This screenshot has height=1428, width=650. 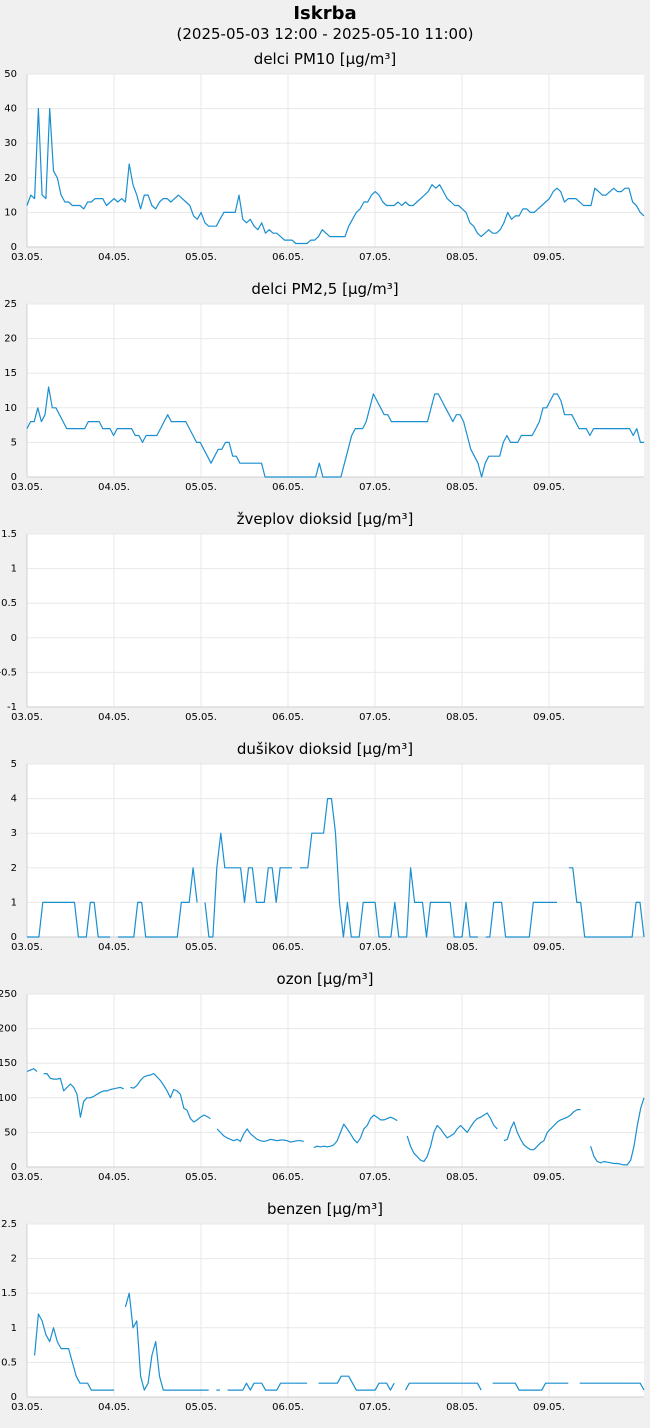 I want to click on y-tick-label: 2, so click(x=14, y=868).